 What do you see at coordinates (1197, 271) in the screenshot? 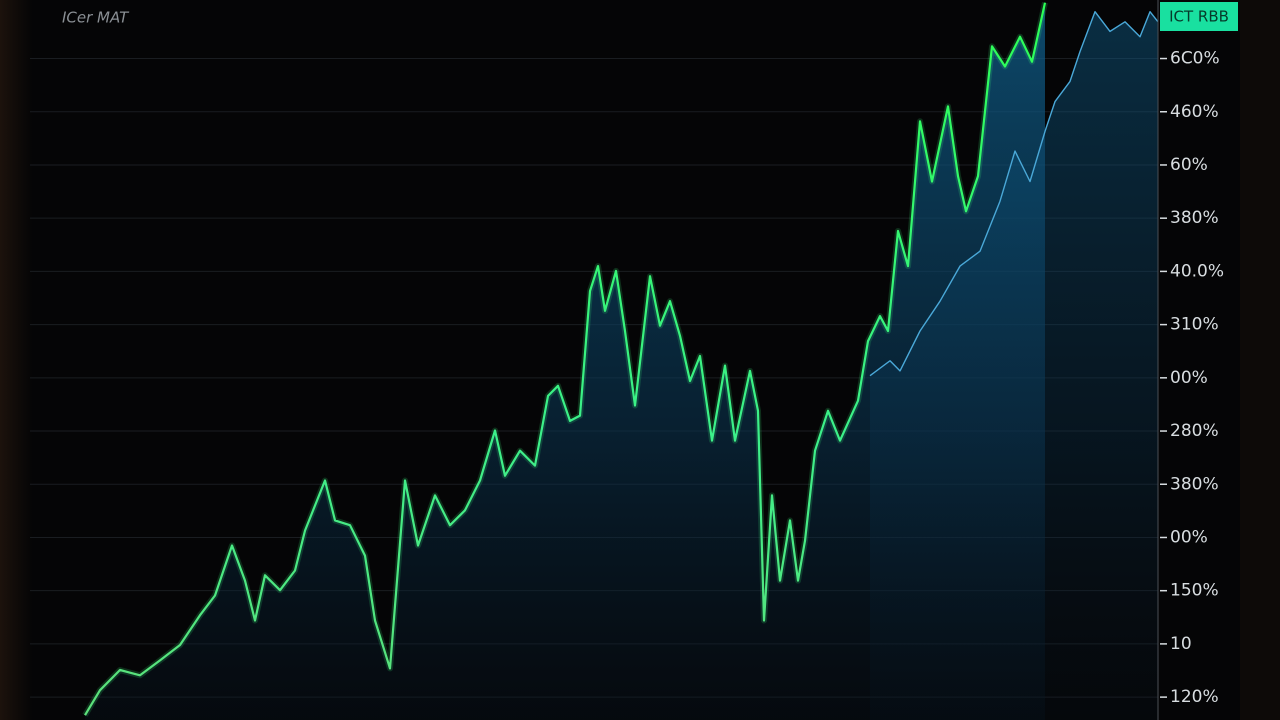
I see `y-tick-label: 40.0%` at bounding box center [1197, 271].